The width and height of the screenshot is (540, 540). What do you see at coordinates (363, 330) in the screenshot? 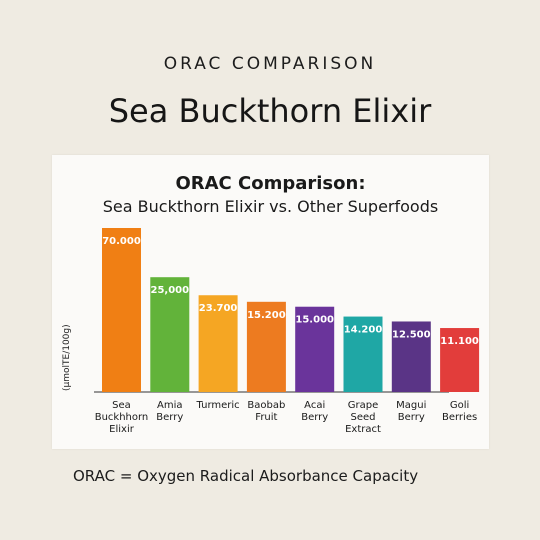
I see `bar-value-label-5: 14.200` at bounding box center [363, 330].